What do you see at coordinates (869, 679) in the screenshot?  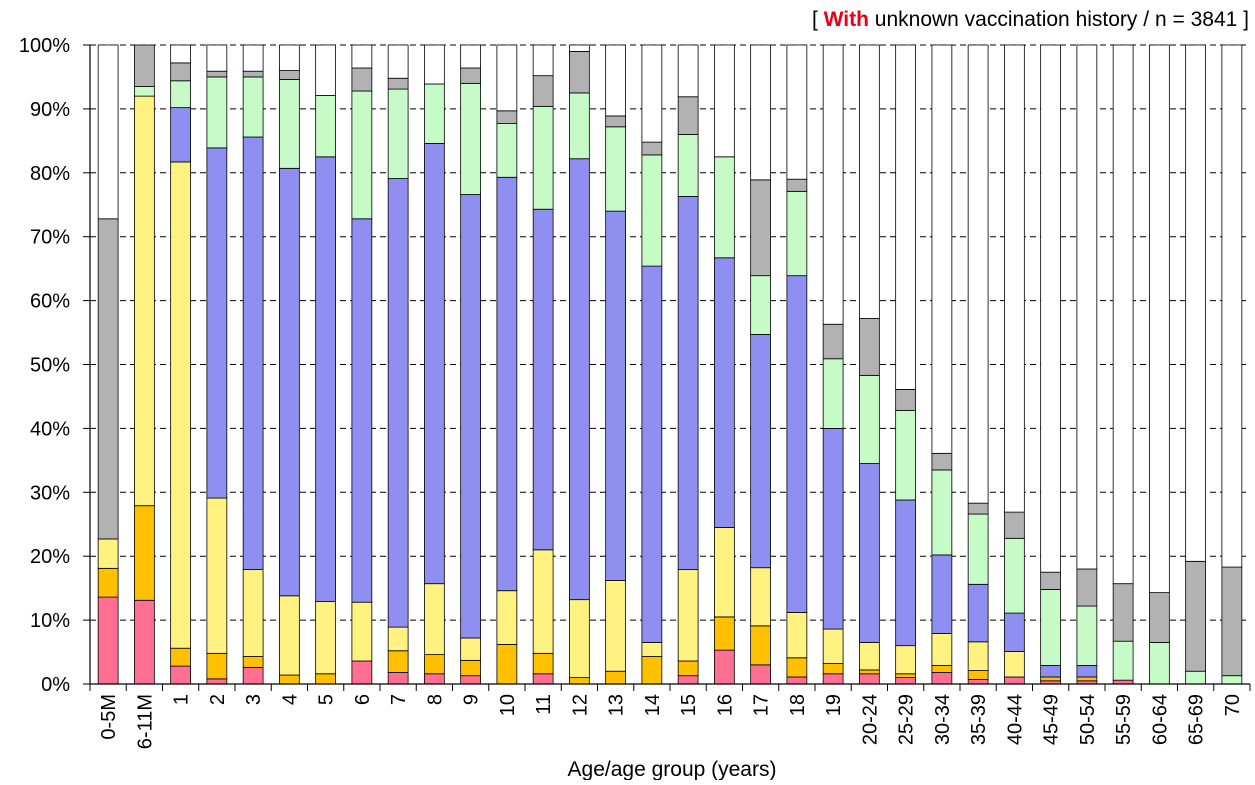 I see `bar-segment-20-24-s0` at bounding box center [869, 679].